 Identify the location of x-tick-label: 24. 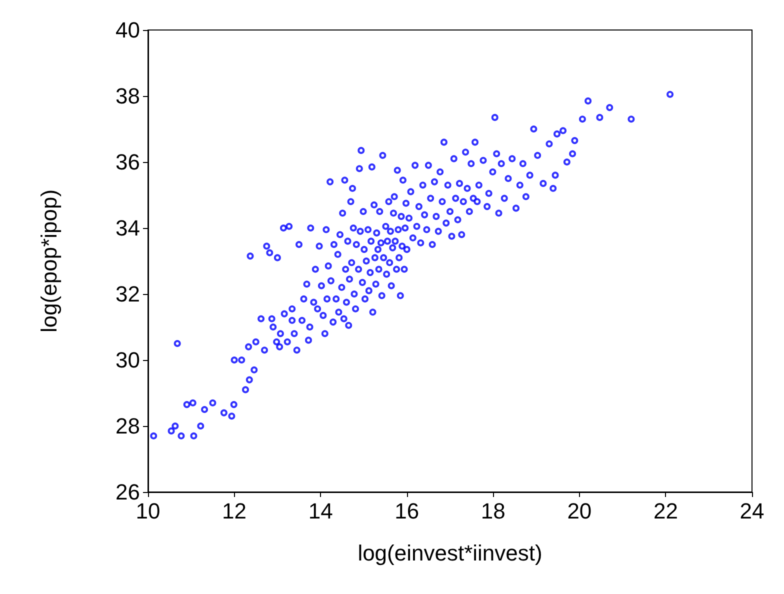
(752, 511).